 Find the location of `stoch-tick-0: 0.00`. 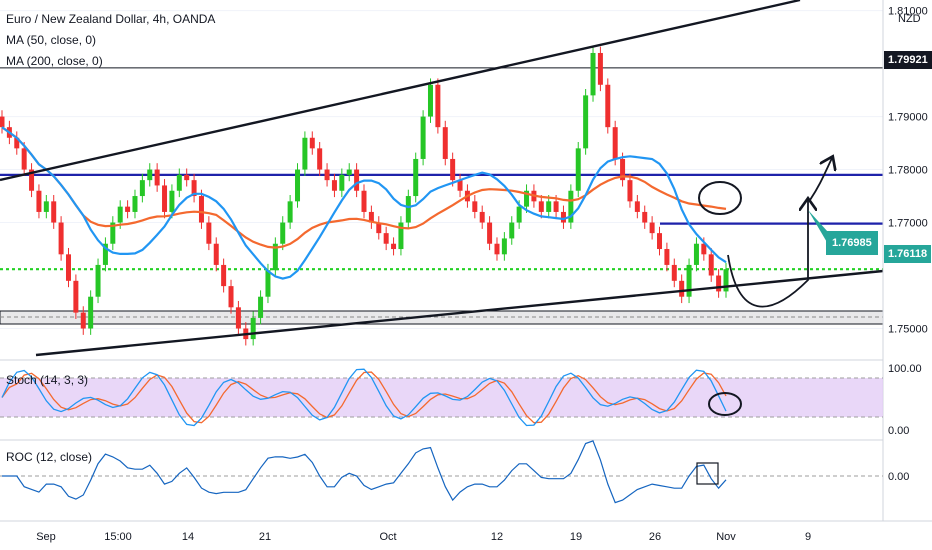

stoch-tick-0: 0.00 is located at coordinates (898, 431).